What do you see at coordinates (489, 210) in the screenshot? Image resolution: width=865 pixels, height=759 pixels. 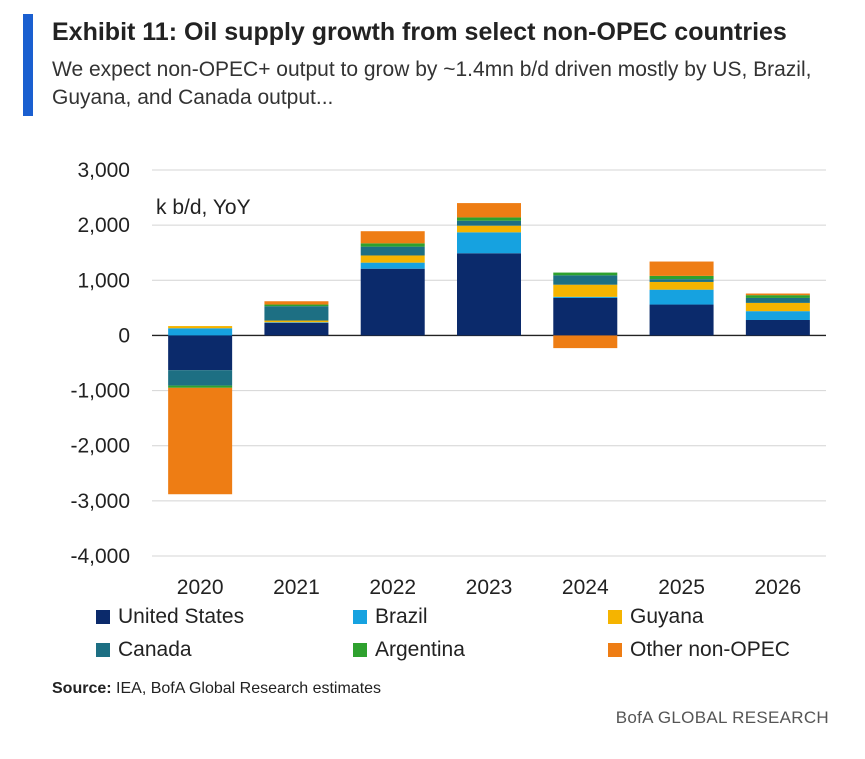 I see `bar-other-non-opec-2023` at bounding box center [489, 210].